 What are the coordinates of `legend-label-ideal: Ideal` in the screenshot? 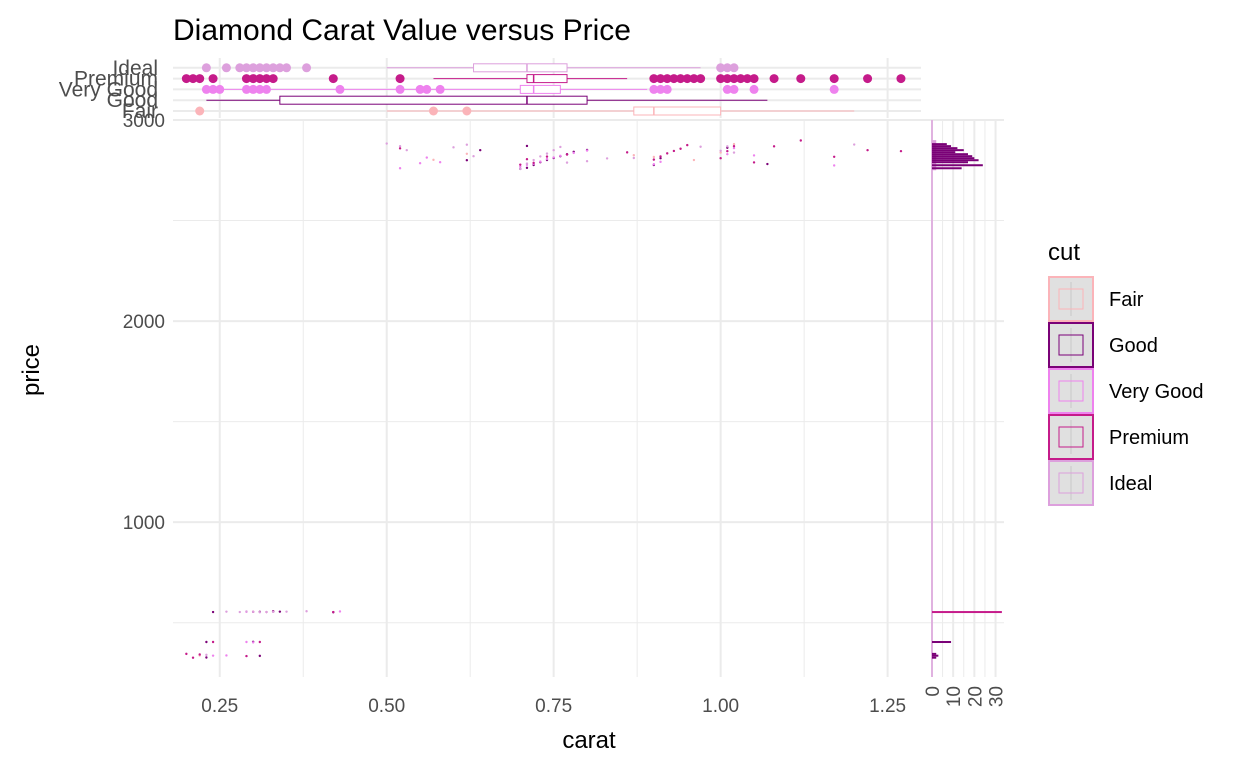 It's located at (1130, 484).